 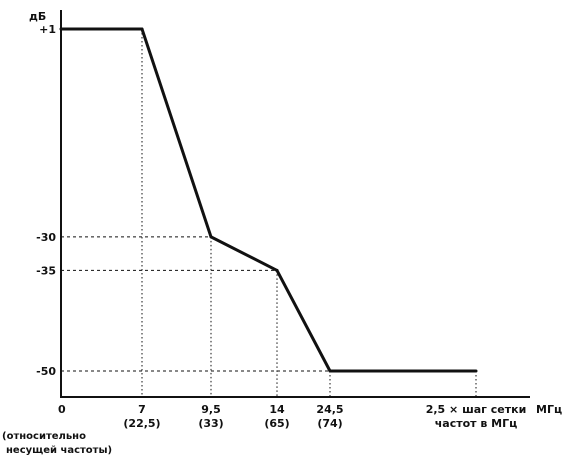 What do you see at coordinates (46, 237) in the screenshot?
I see `y-tick-label: -30` at bounding box center [46, 237].